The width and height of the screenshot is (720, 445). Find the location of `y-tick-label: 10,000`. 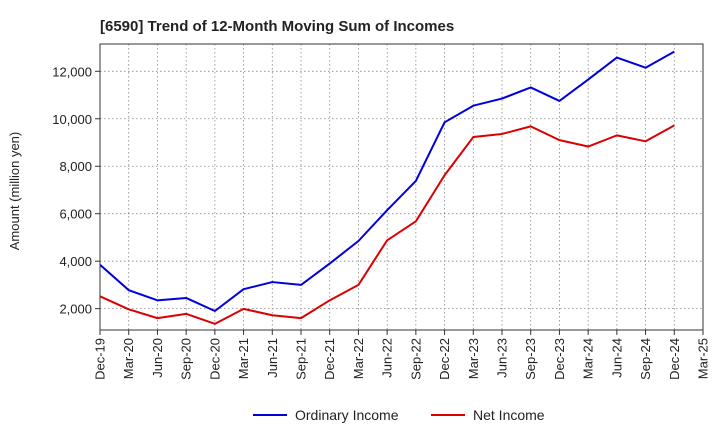

y-tick-label: 10,000 is located at coordinates (72, 119).